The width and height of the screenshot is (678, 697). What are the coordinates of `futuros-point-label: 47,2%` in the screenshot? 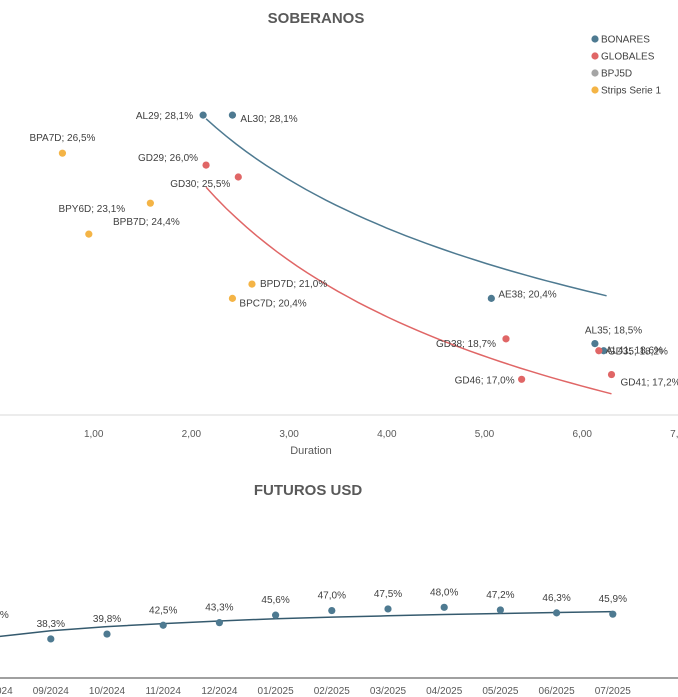 It's located at (500, 595).